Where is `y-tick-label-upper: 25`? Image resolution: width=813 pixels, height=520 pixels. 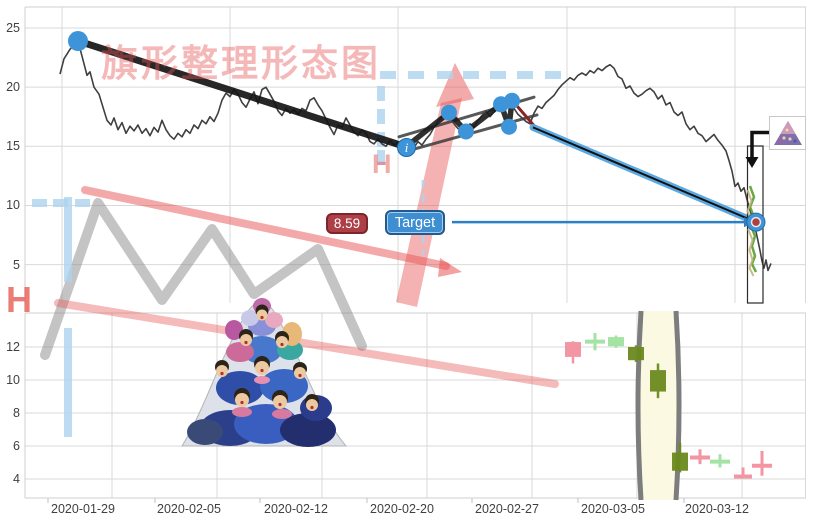
y-tick-label-upper: 25 is located at coordinates (13, 28).